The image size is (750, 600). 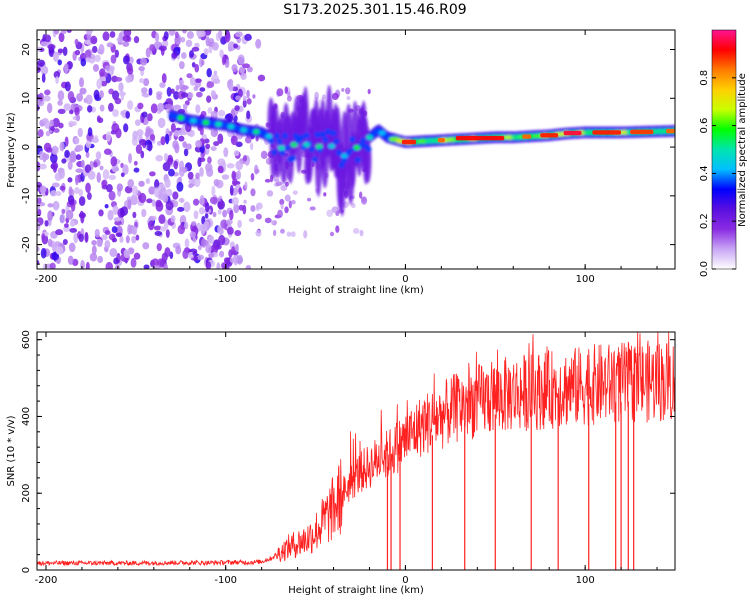 What do you see at coordinates (585, 580) in the screenshot?
I see `x-tick-label: 100` at bounding box center [585, 580].